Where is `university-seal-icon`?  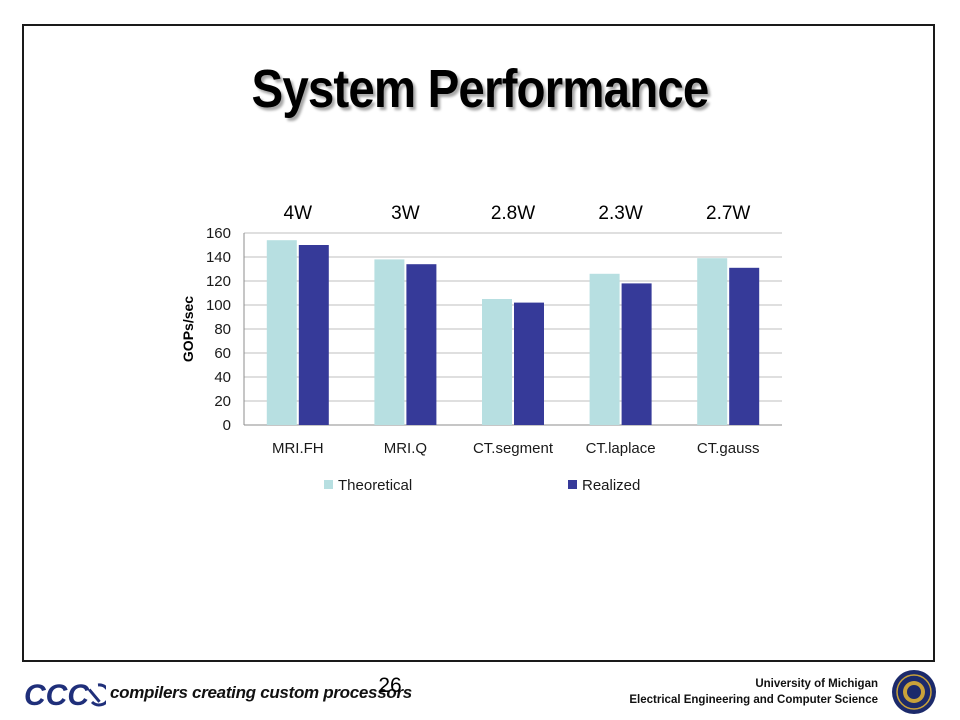
university-seal-icon is located at coordinates (914, 692).